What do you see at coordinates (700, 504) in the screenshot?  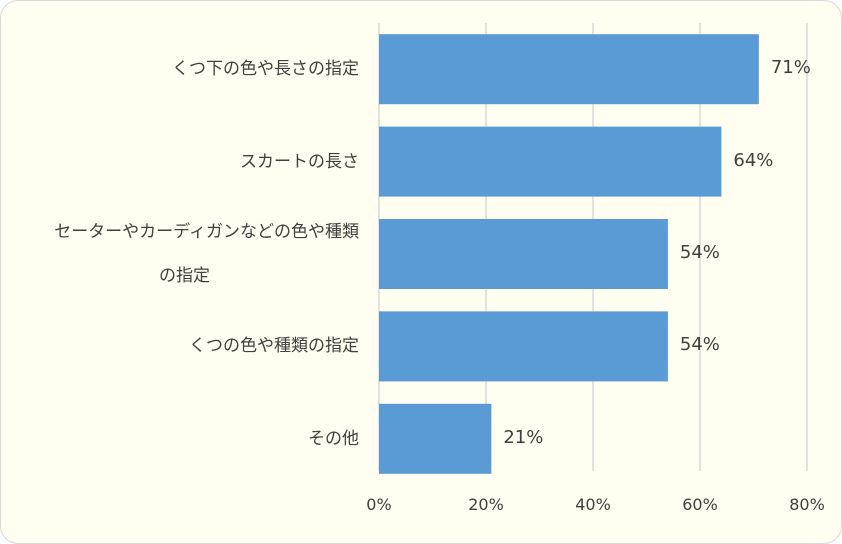 I see `x-tick-label: 60%` at bounding box center [700, 504].